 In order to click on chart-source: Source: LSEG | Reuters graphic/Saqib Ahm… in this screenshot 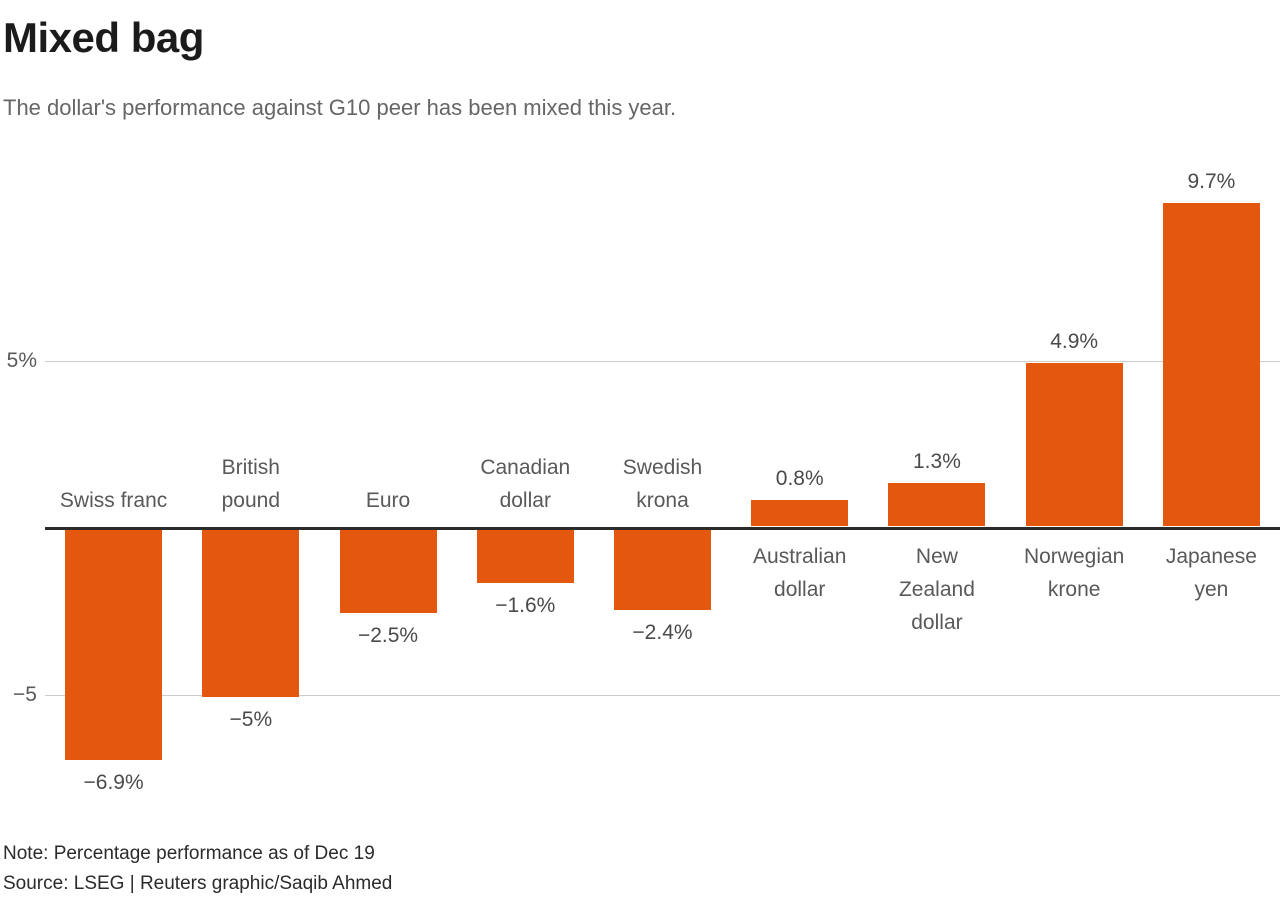, I will do `click(198, 883)`.